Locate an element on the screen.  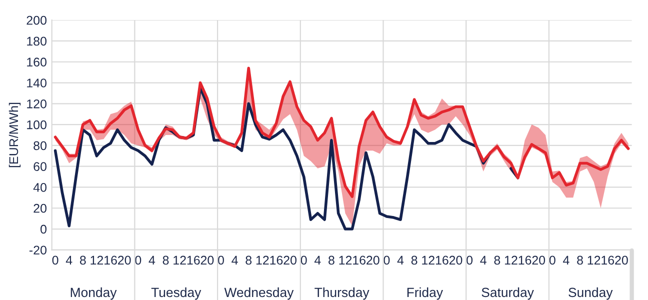
y-axis-title: [EUR/MWh] is located at coordinates (14, 135).